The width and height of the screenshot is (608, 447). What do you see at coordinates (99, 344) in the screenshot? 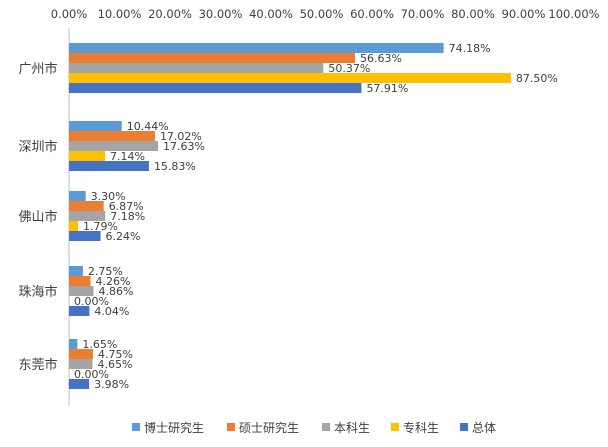
I see `data-label: 1.65%` at bounding box center [99, 344].